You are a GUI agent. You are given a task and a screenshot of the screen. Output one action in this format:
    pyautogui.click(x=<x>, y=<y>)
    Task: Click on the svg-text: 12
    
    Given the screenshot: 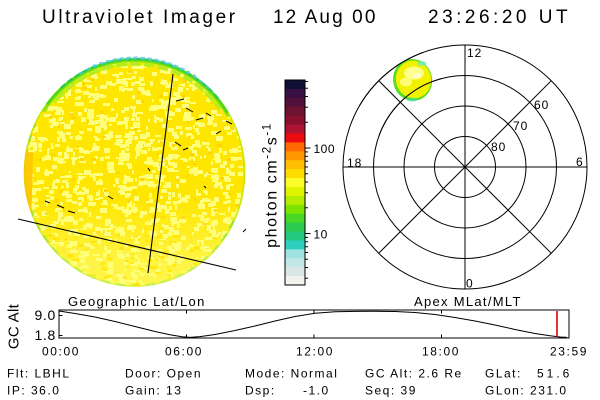 What is the action you would take?
    pyautogui.click(x=474, y=53)
    